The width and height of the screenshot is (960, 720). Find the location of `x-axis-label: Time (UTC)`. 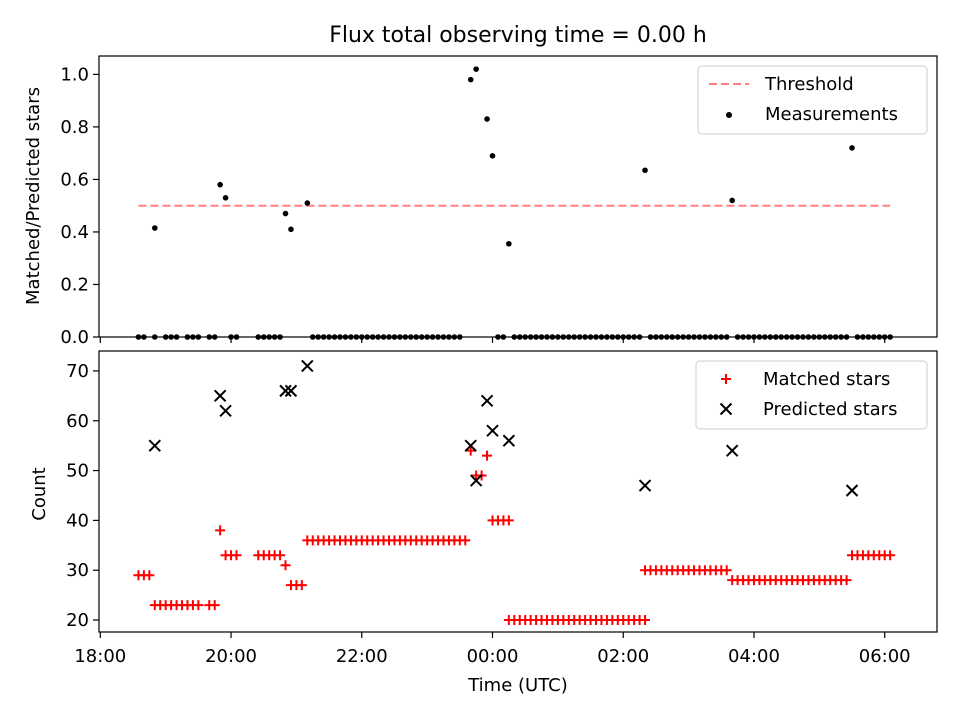

x-axis-label: Time (UTC) is located at coordinates (517, 685).